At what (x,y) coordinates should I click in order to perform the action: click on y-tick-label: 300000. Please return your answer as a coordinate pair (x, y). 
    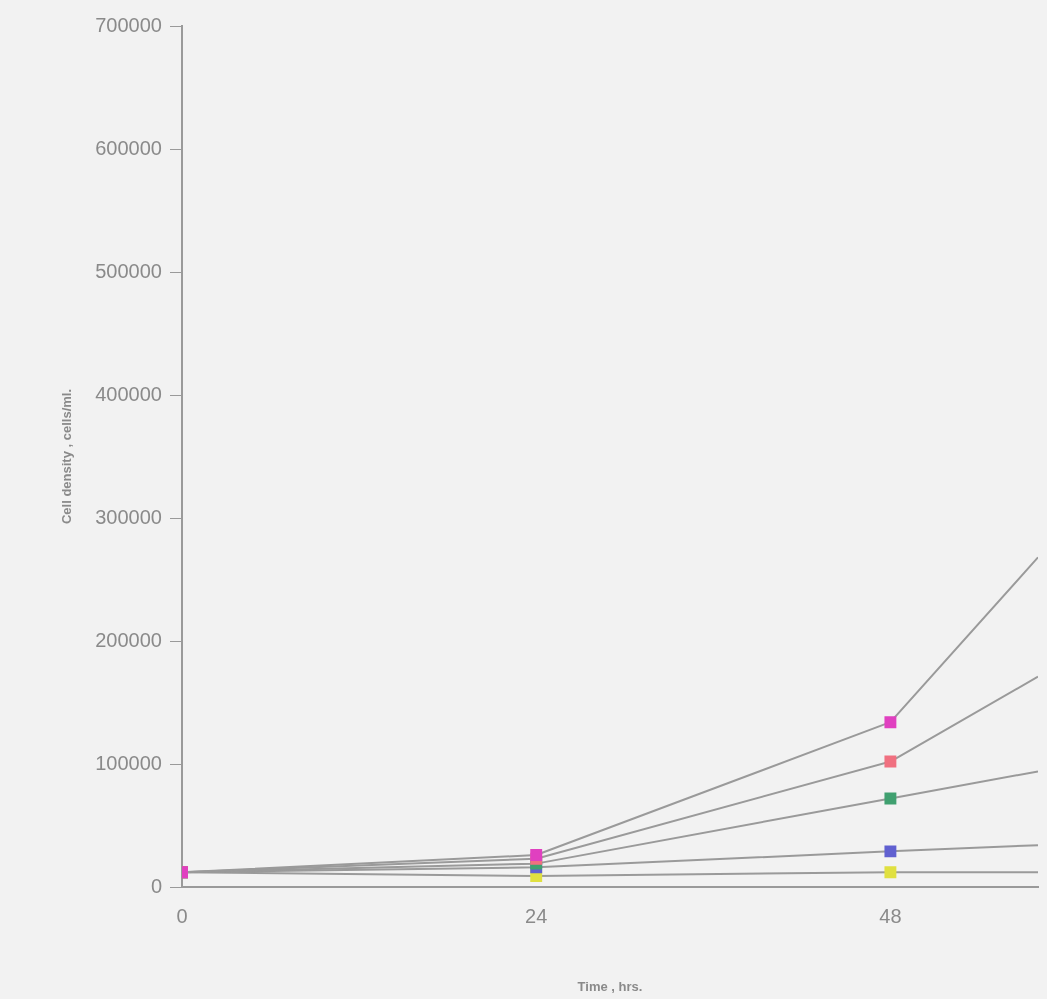
    Looking at the image, I should click on (128, 516).